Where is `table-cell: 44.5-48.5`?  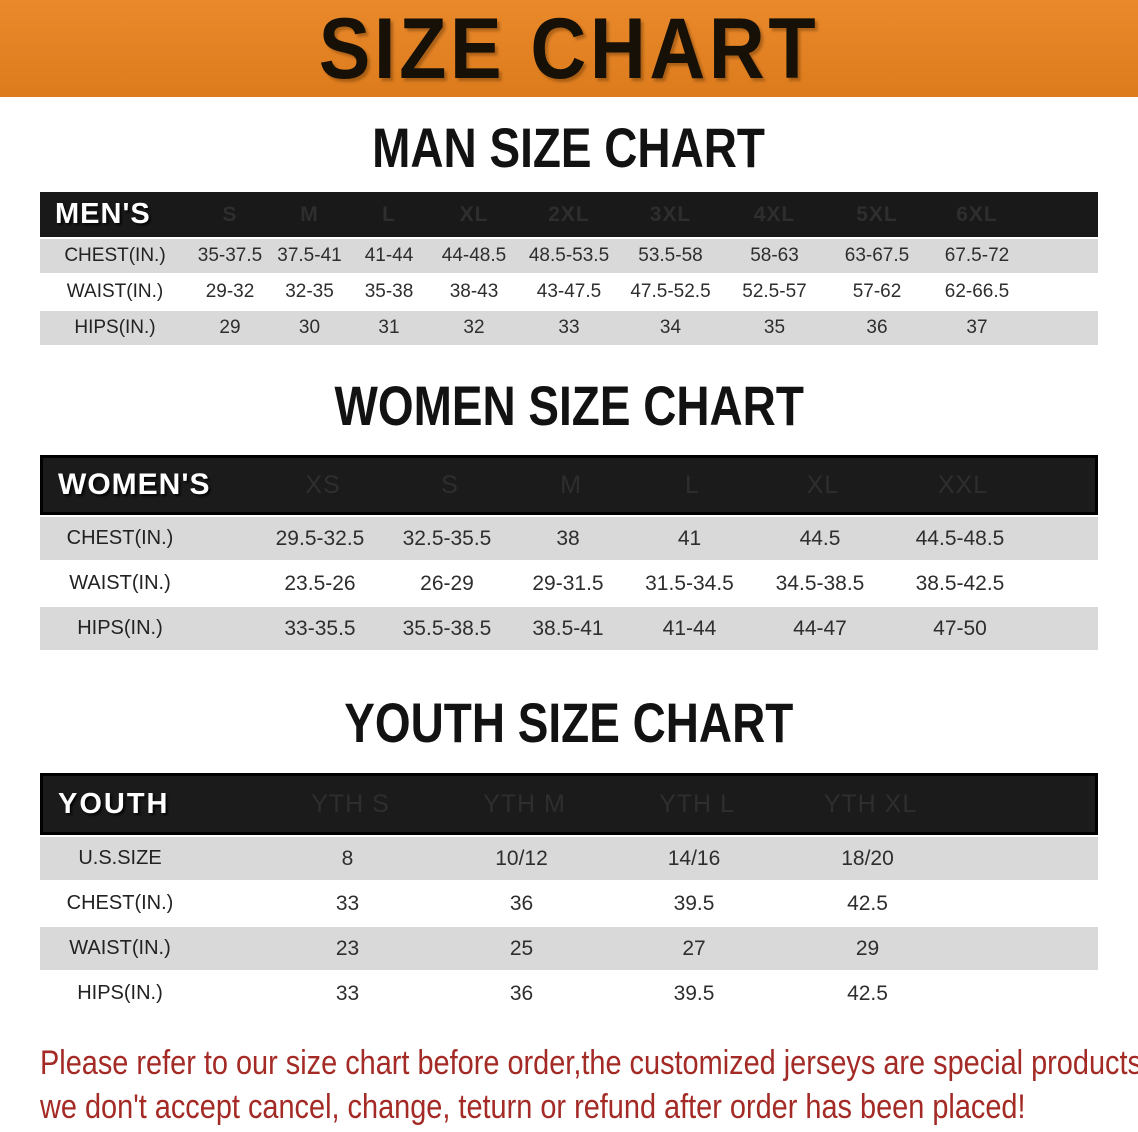
table-cell: 44.5-48.5 is located at coordinates (960, 538).